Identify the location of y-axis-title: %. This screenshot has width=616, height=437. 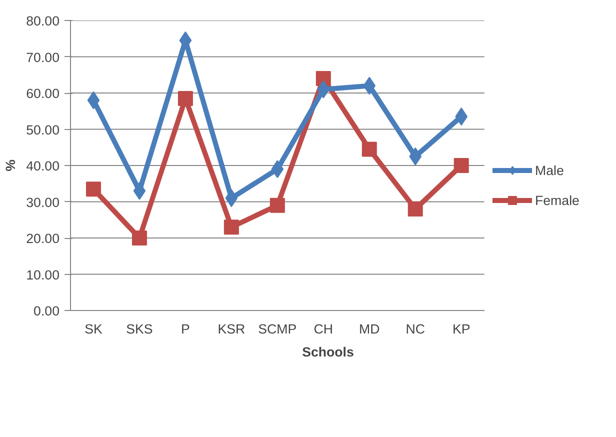
(10, 165).